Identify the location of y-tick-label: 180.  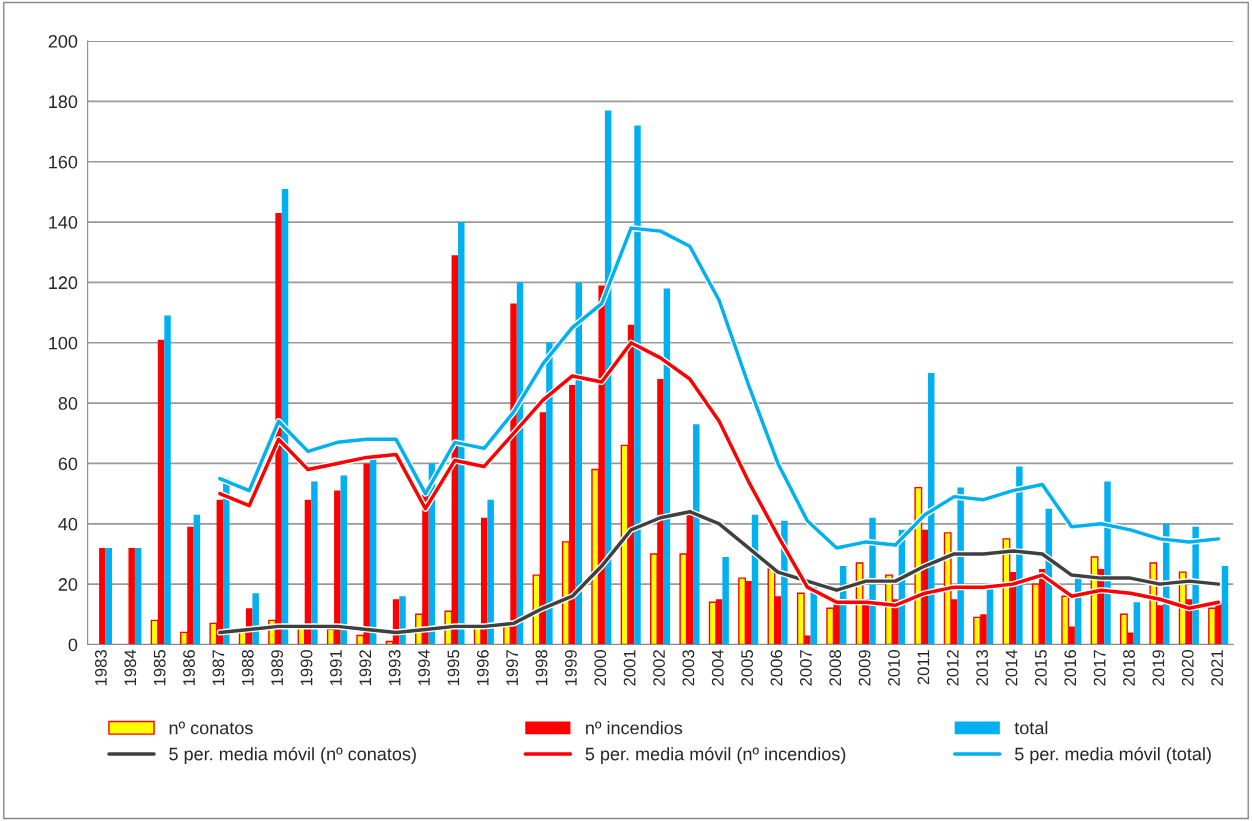
(63, 102).